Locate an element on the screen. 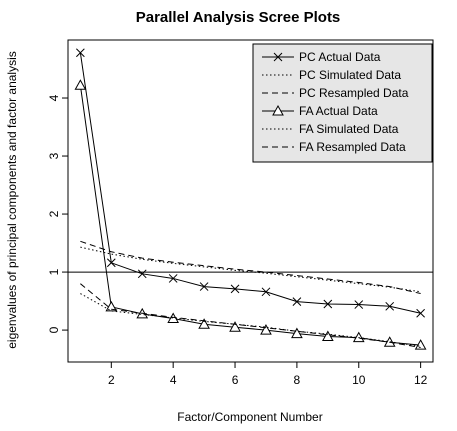 The height and width of the screenshot is (431, 457). legend-label: FA Actual Data is located at coordinates (338, 111).